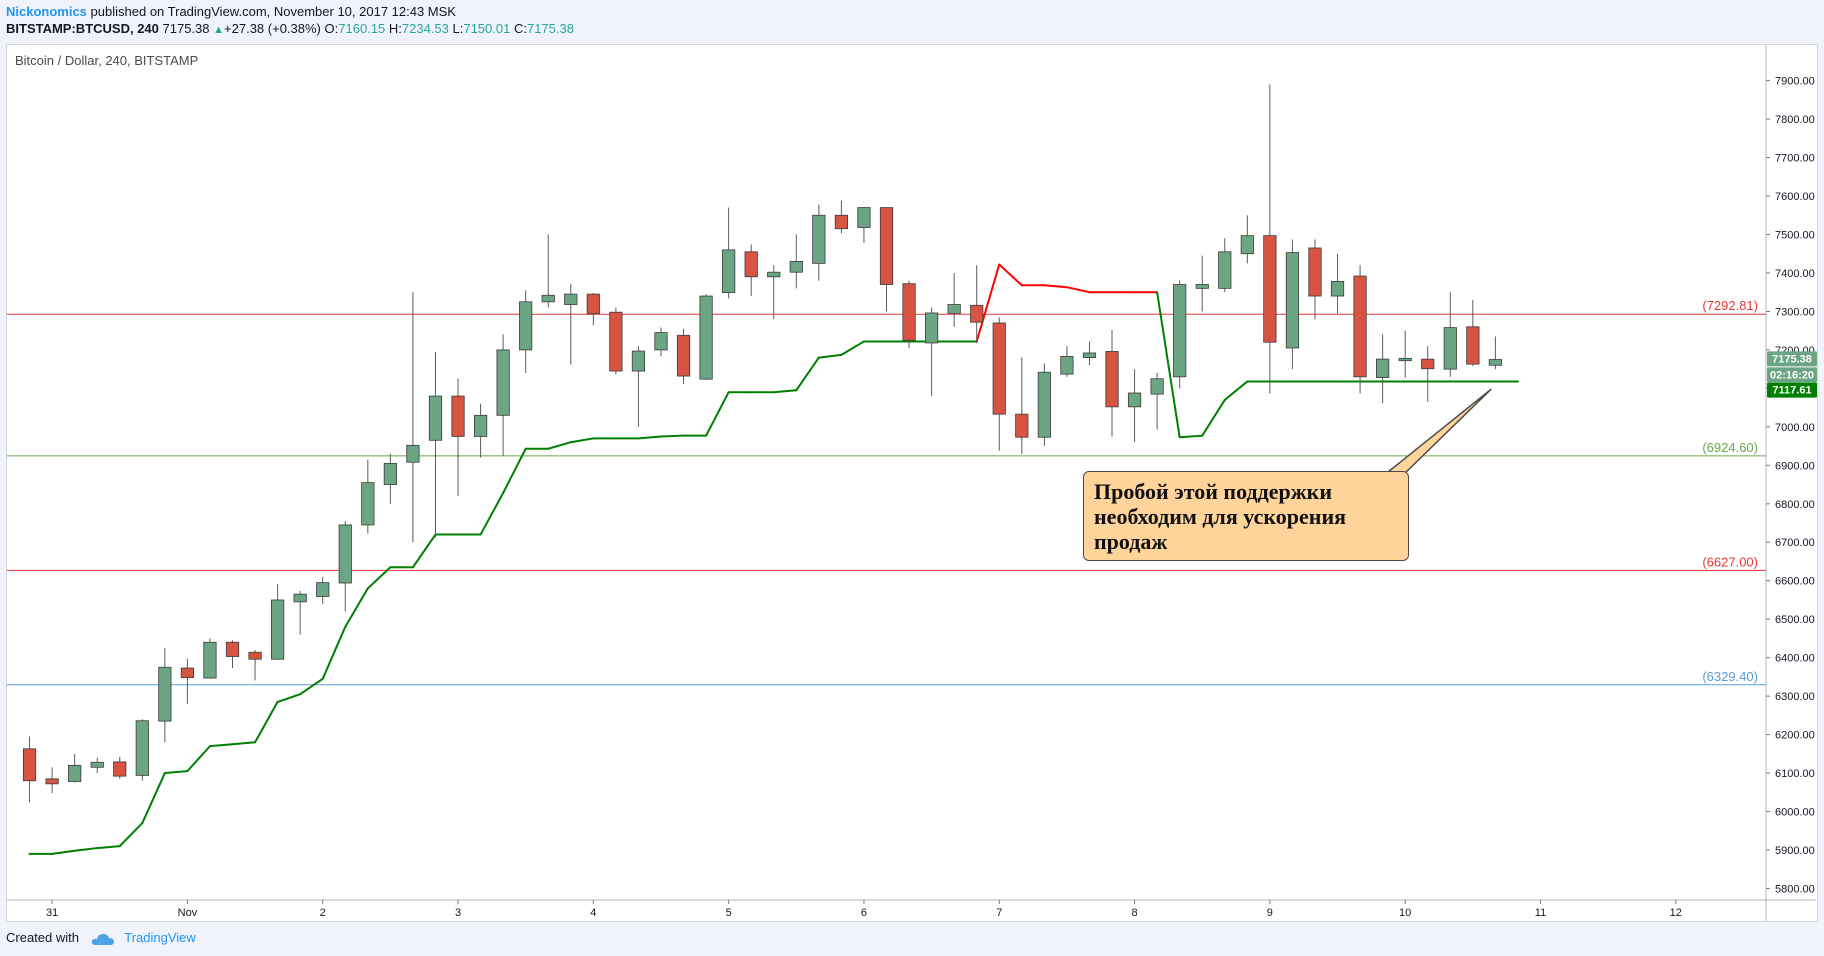  What do you see at coordinates (272, 28) in the screenshot?
I see `change-value: +27.38 (+0.38%)` at bounding box center [272, 28].